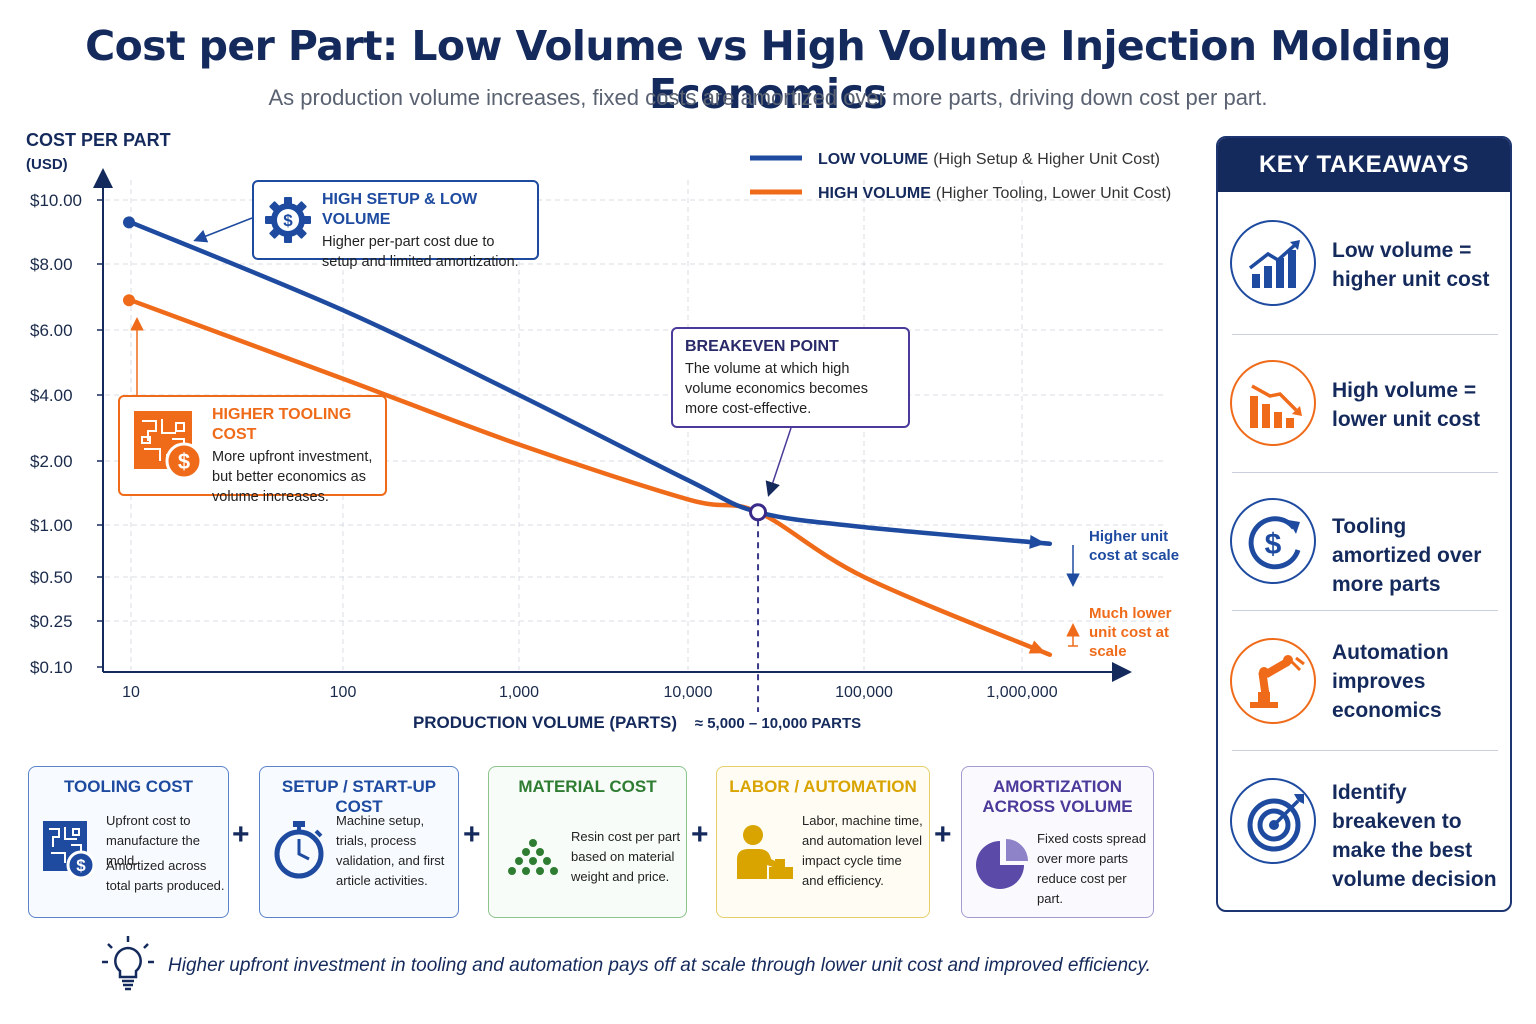 The width and height of the screenshot is (1536, 1024). I want to click on takeaway-text: High volume = lower unit cost, so click(1406, 405).